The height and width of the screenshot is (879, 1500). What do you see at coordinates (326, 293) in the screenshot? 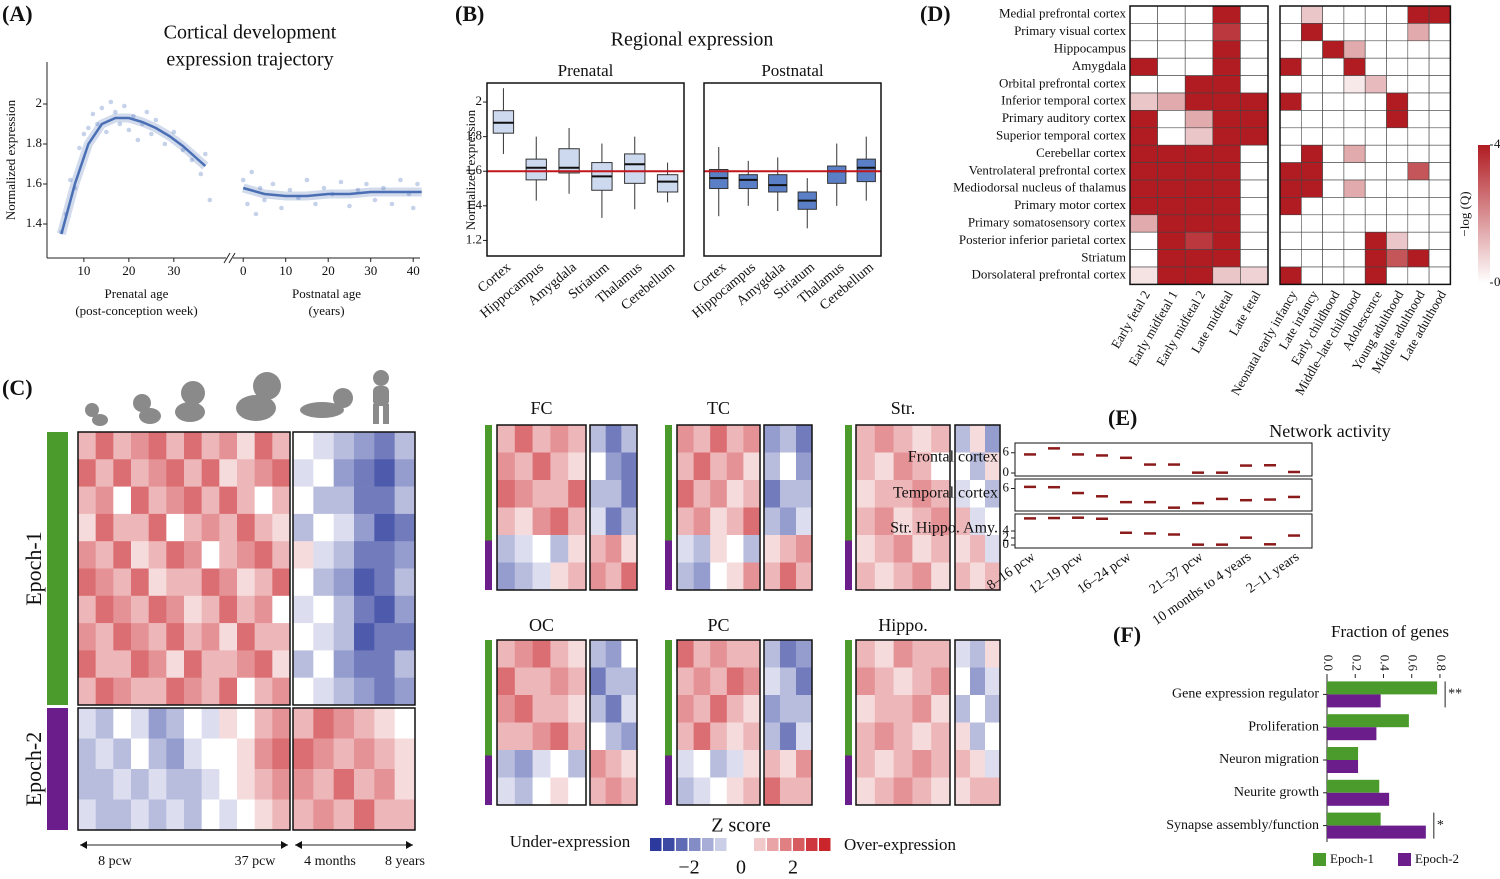
I see `x-axis-label: Postnatal age` at bounding box center [326, 293].